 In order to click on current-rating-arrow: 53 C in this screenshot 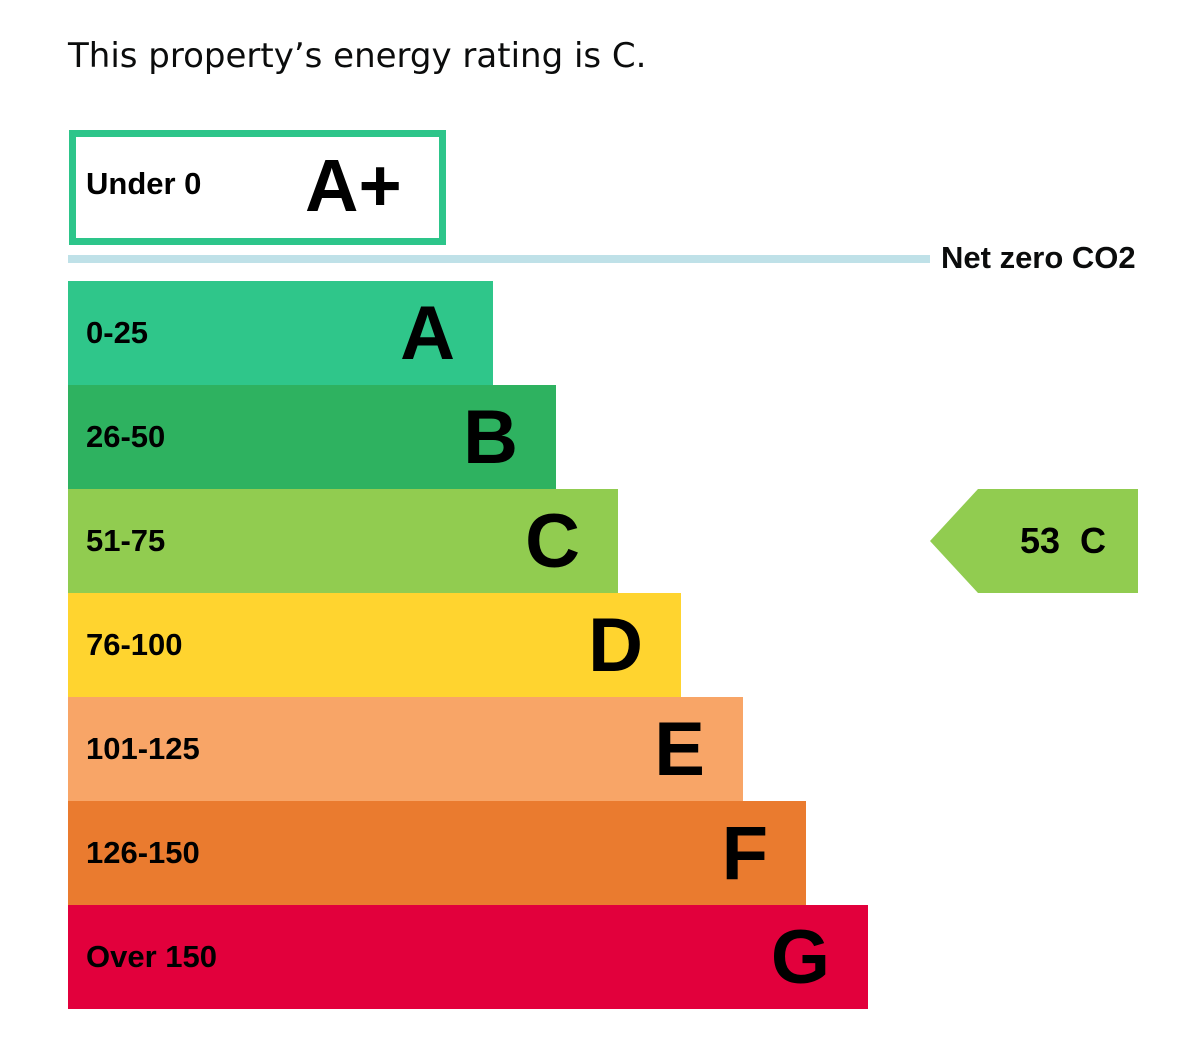, I will do `click(1034, 541)`.